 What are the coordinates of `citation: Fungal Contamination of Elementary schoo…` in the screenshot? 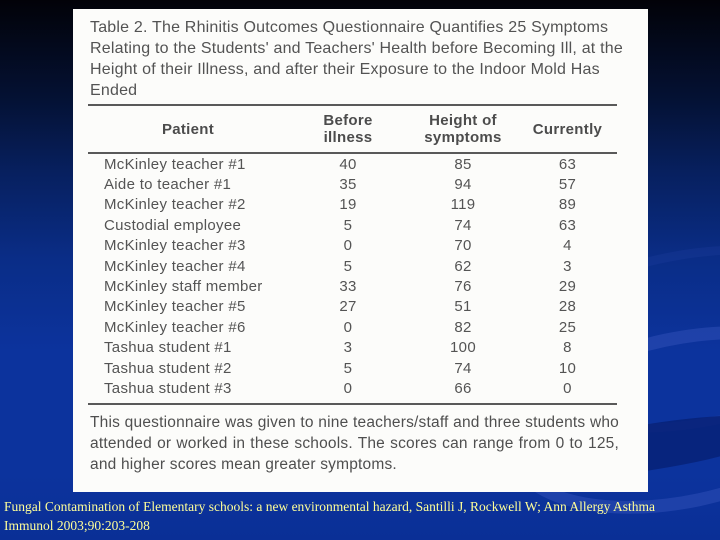 It's located at (360, 516).